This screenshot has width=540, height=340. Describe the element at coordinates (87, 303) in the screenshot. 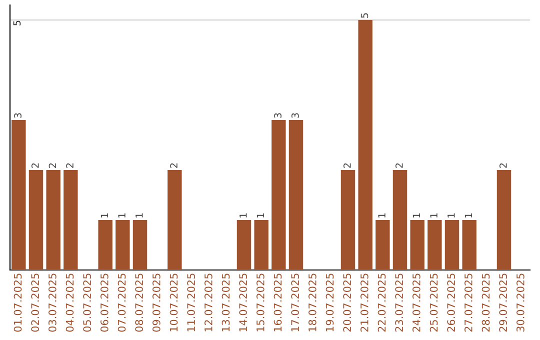

I see `x-tick-label: 05.07.2025` at that location.